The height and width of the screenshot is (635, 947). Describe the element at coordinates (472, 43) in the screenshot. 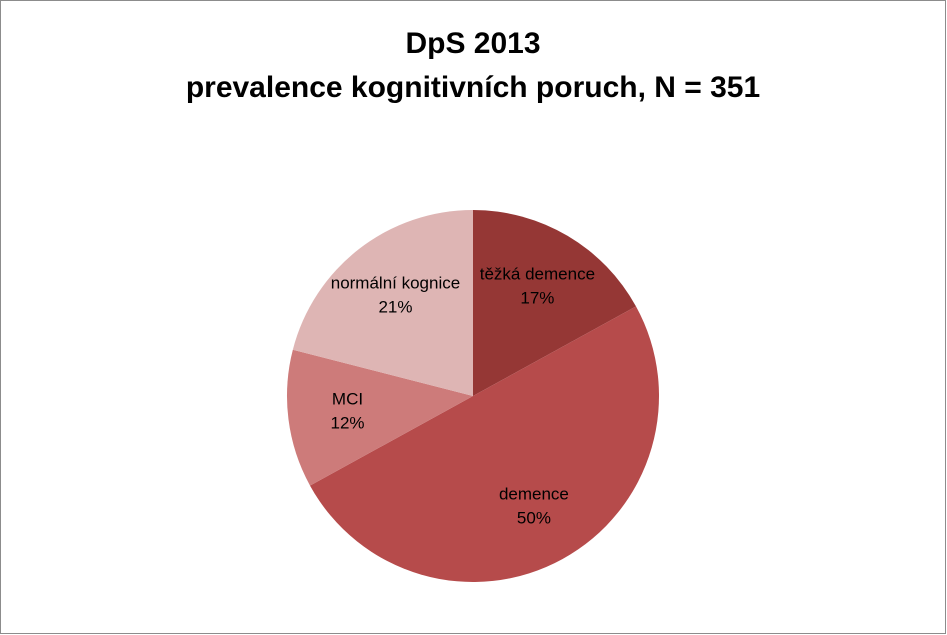

I see `chart-title: DpS 2013` at that location.